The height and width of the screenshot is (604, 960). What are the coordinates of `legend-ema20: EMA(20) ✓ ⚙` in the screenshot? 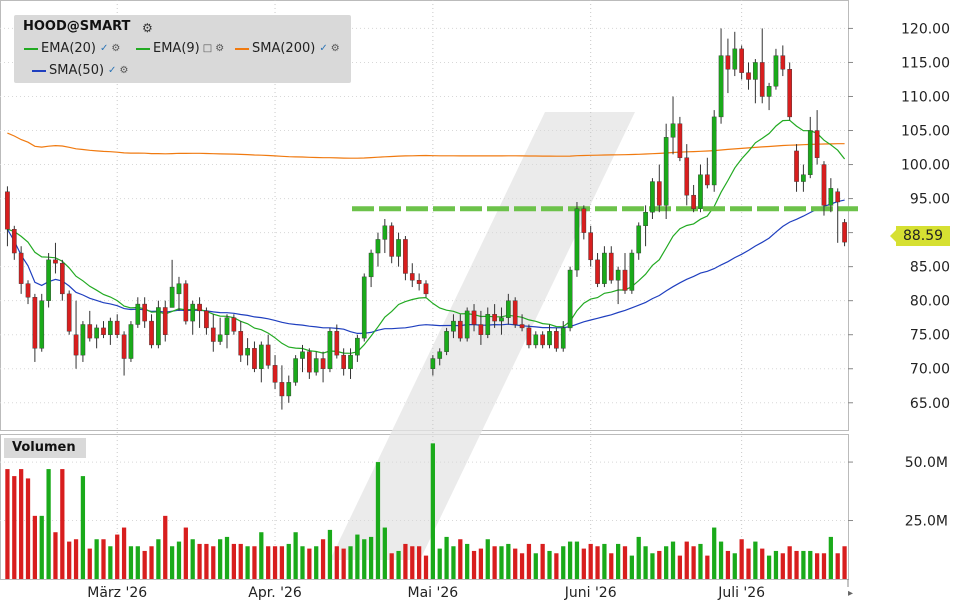 It's located at (72, 48).